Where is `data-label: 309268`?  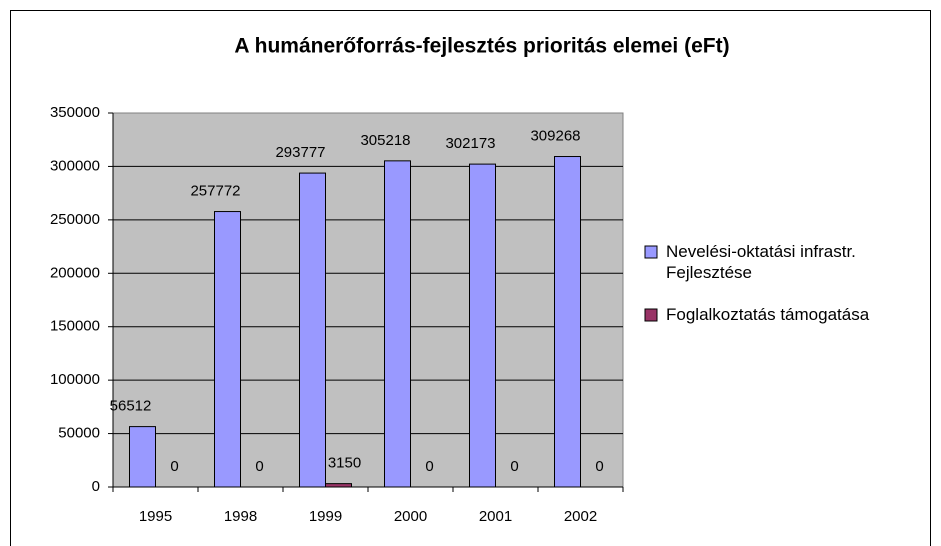
data-label: 309268 is located at coordinates (555, 135).